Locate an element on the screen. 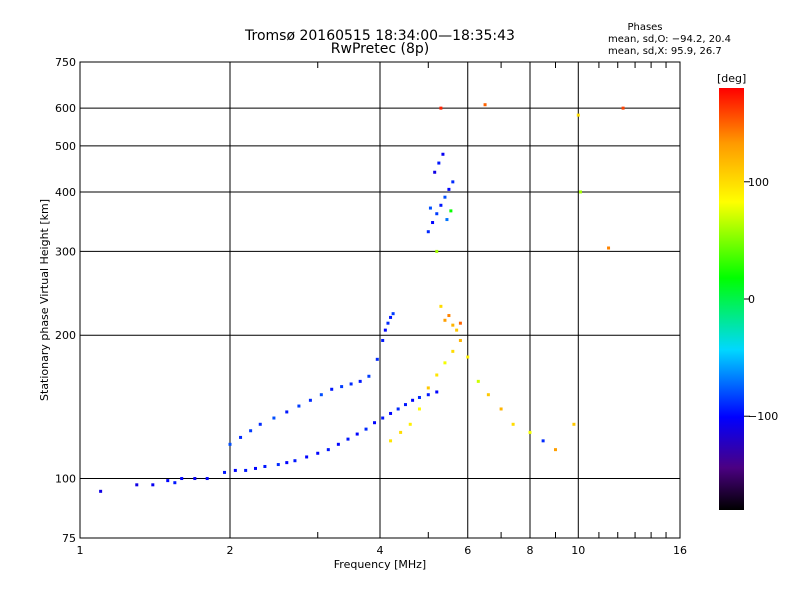 This screenshot has height=600, width=800. y-tick-label: 300 is located at coordinates (65, 251).